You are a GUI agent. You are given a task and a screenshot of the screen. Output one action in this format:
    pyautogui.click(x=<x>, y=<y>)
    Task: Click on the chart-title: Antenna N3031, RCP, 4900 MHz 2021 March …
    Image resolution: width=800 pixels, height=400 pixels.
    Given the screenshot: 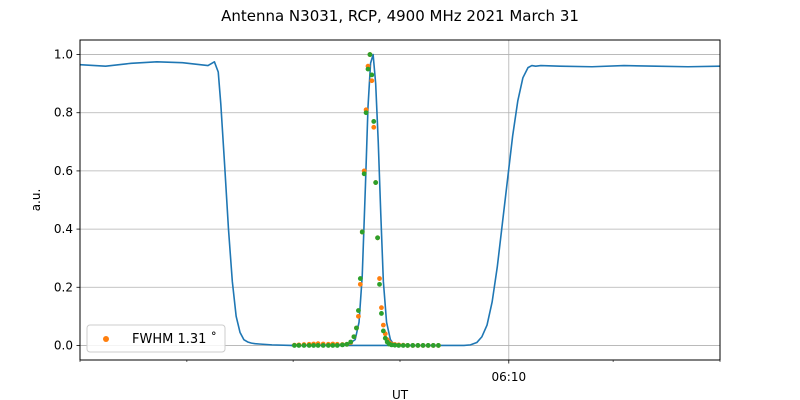 What is the action you would take?
    pyautogui.click(x=400, y=16)
    